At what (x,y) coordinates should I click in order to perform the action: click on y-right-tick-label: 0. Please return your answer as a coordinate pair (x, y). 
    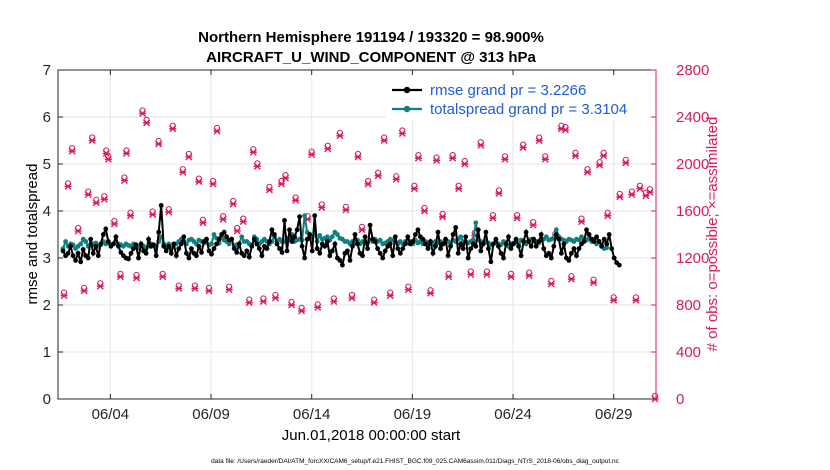
    Looking at the image, I should click on (680, 399).